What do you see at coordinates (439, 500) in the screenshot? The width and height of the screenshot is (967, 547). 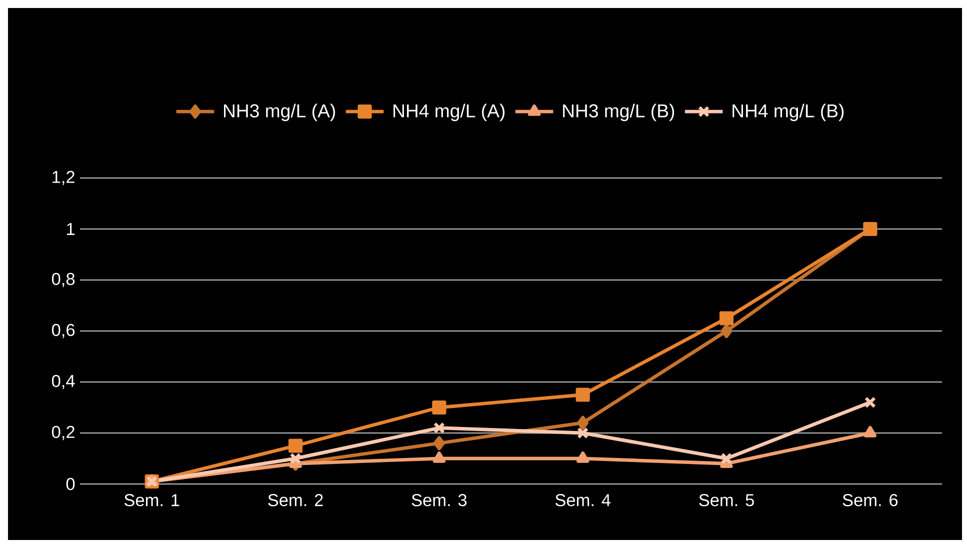 I see `x-tick-label: Sem. 3` at bounding box center [439, 500].